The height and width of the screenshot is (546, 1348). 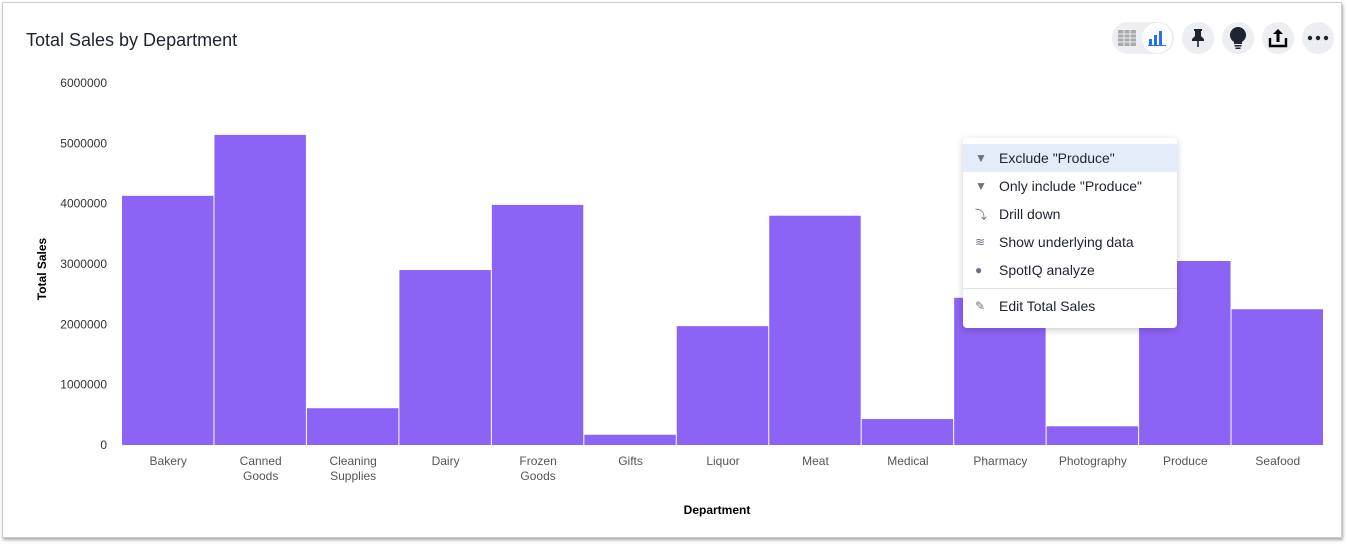 I want to click on bar-frozen-goods, so click(x=537, y=324).